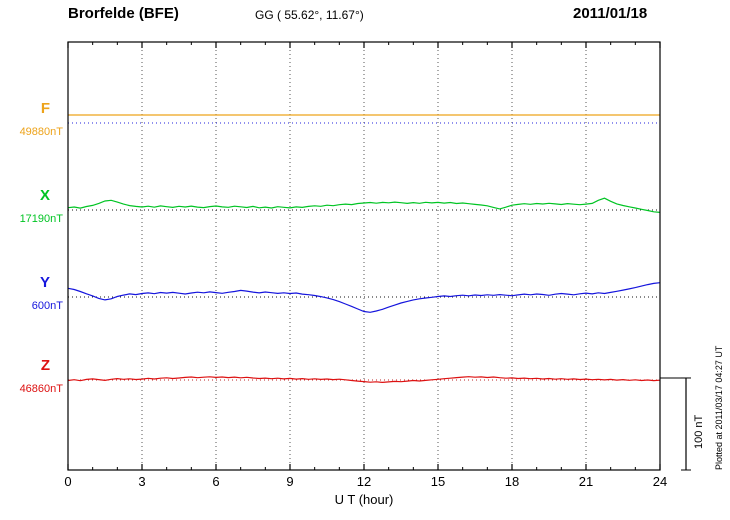 The image size is (730, 520). Describe the element at coordinates (364, 205) in the screenshot. I see `trace-X` at that location.